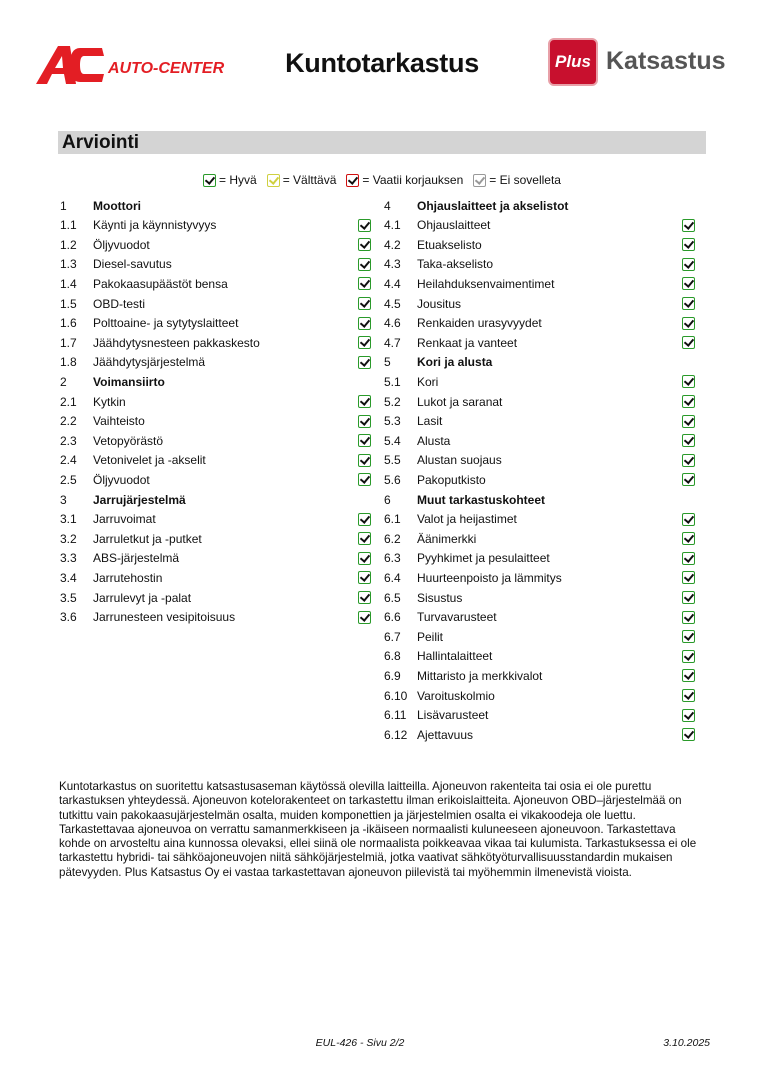 The image size is (764, 1080). What do you see at coordinates (392, 538) in the screenshot?
I see `item-number: 6.2` at bounding box center [392, 538].